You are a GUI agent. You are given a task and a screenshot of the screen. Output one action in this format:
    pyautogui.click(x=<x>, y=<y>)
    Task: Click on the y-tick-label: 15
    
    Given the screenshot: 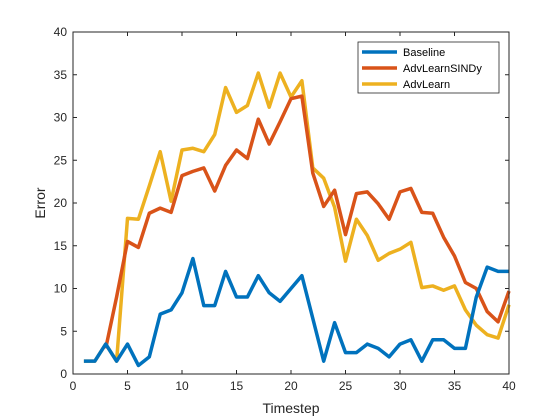 What is the action you would take?
    pyautogui.click(x=61, y=246)
    